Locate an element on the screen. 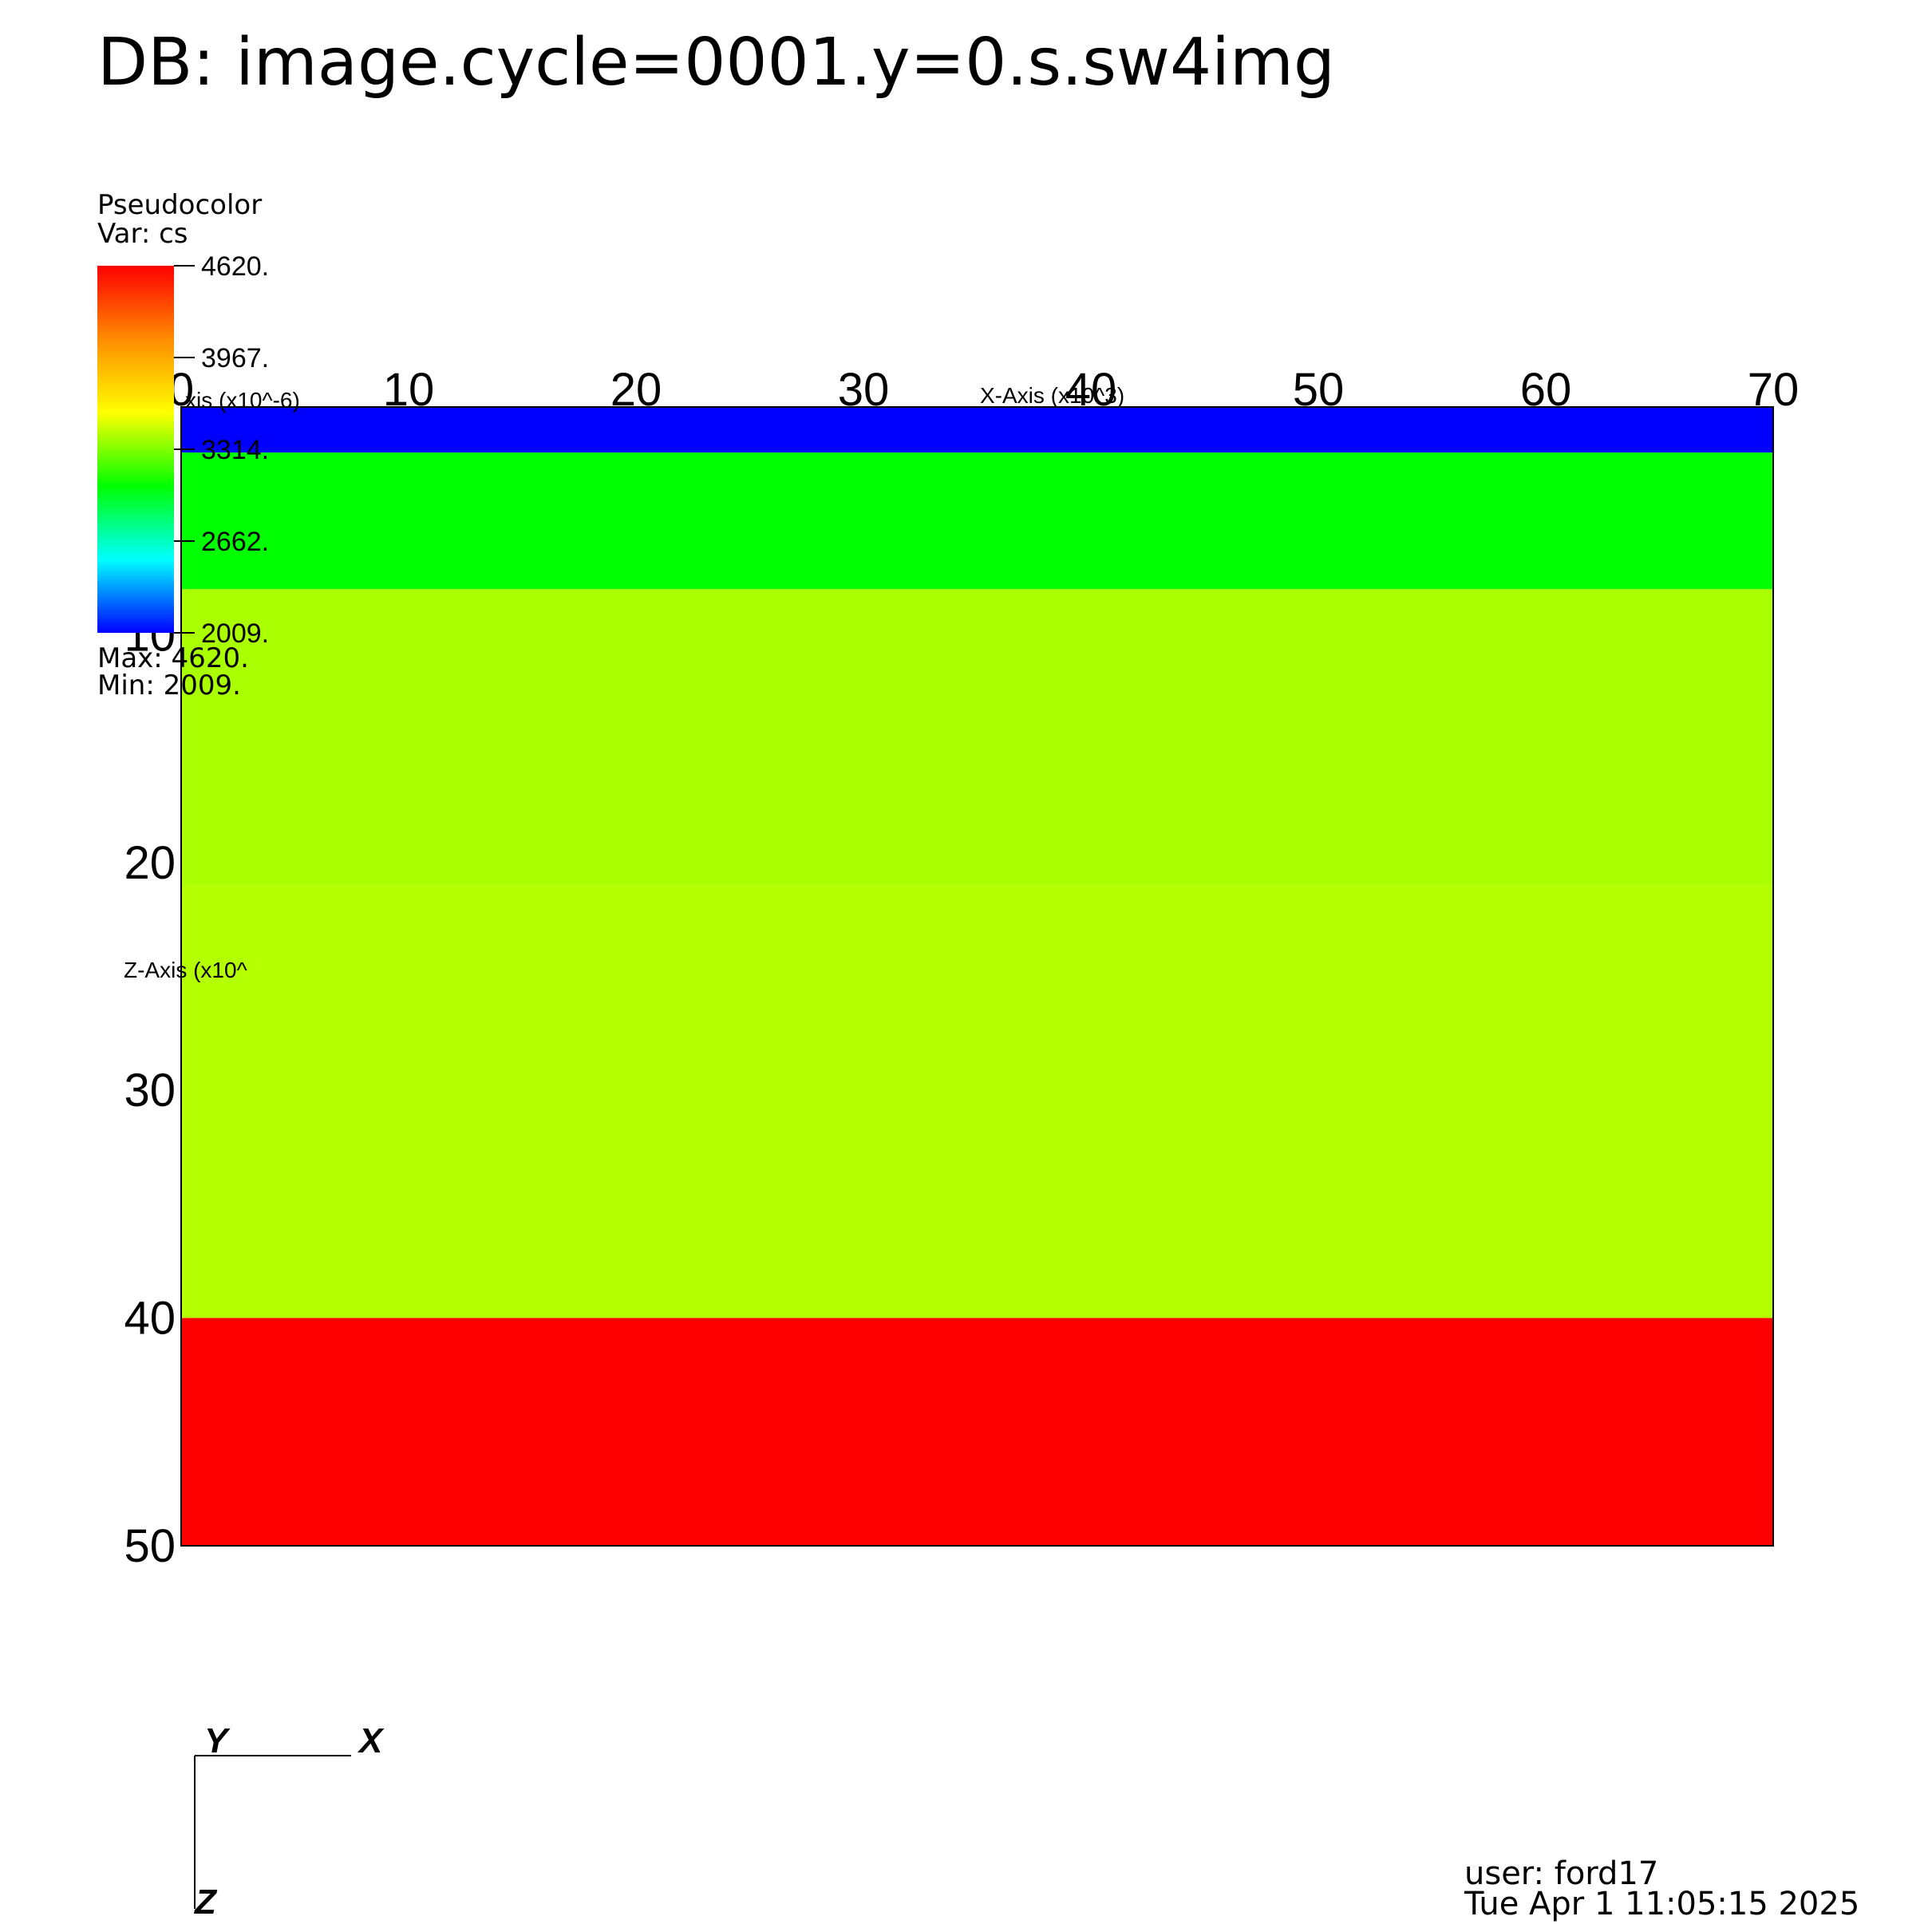 The height and width of the screenshot is (1932, 1932). colorbar-tick-label: 3967. is located at coordinates (235, 358).